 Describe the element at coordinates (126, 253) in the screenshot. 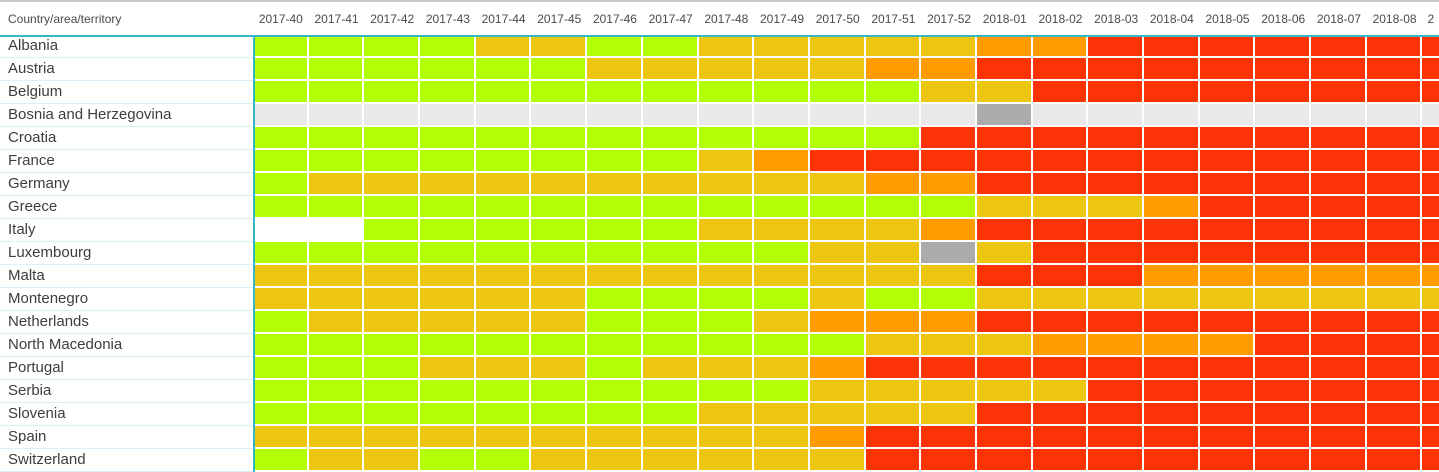

I see `row-label: Luxembourg` at that location.